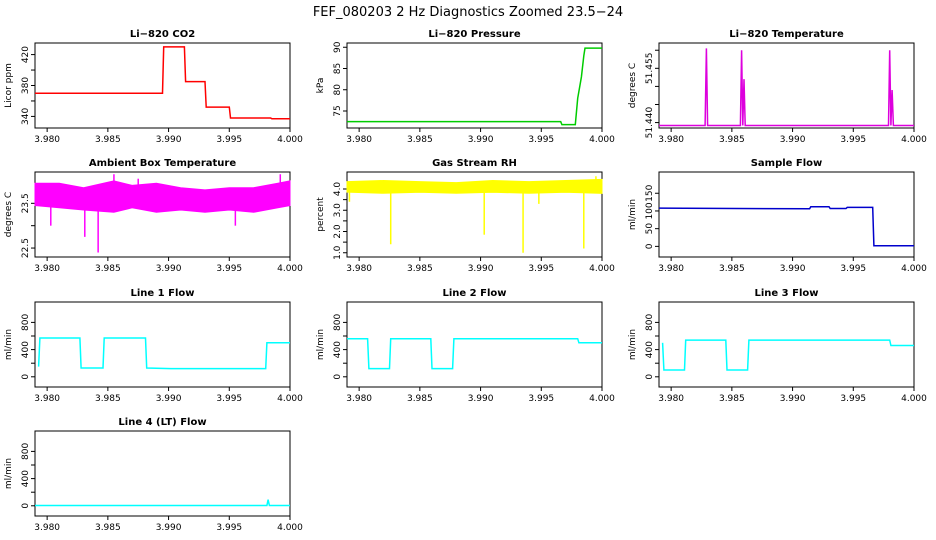  Describe the element at coordinates (162, 422) in the screenshot. I see `panel-title: Line 4 (LT) Flow` at that location.